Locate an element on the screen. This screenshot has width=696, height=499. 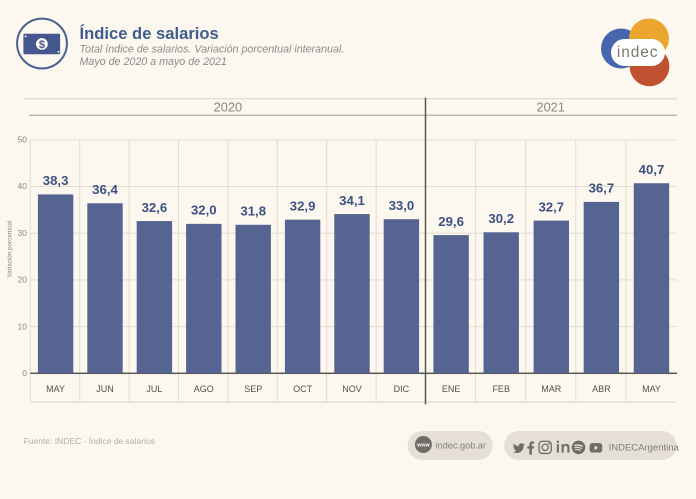
svg-text: OCT is located at coordinates (303, 389).